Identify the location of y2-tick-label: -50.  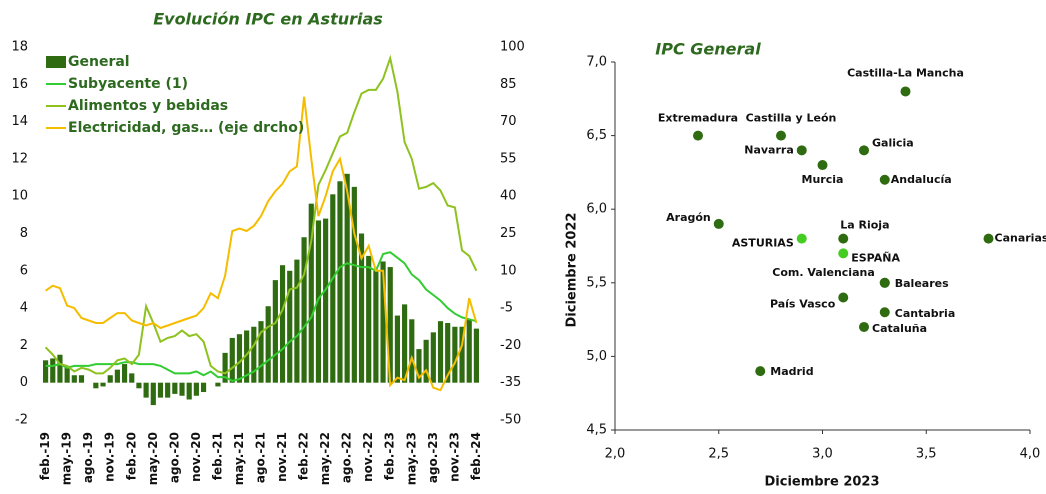
(510, 420).